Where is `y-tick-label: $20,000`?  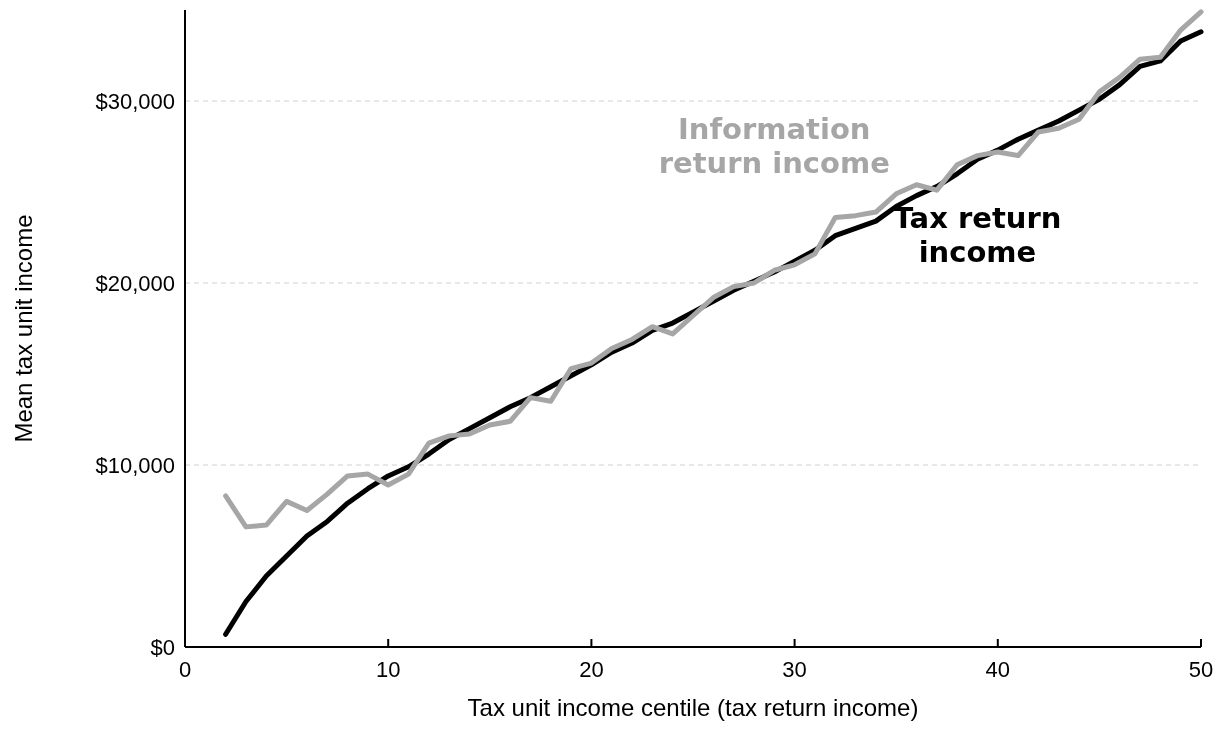
y-tick-label: $20,000 is located at coordinates (135, 283).